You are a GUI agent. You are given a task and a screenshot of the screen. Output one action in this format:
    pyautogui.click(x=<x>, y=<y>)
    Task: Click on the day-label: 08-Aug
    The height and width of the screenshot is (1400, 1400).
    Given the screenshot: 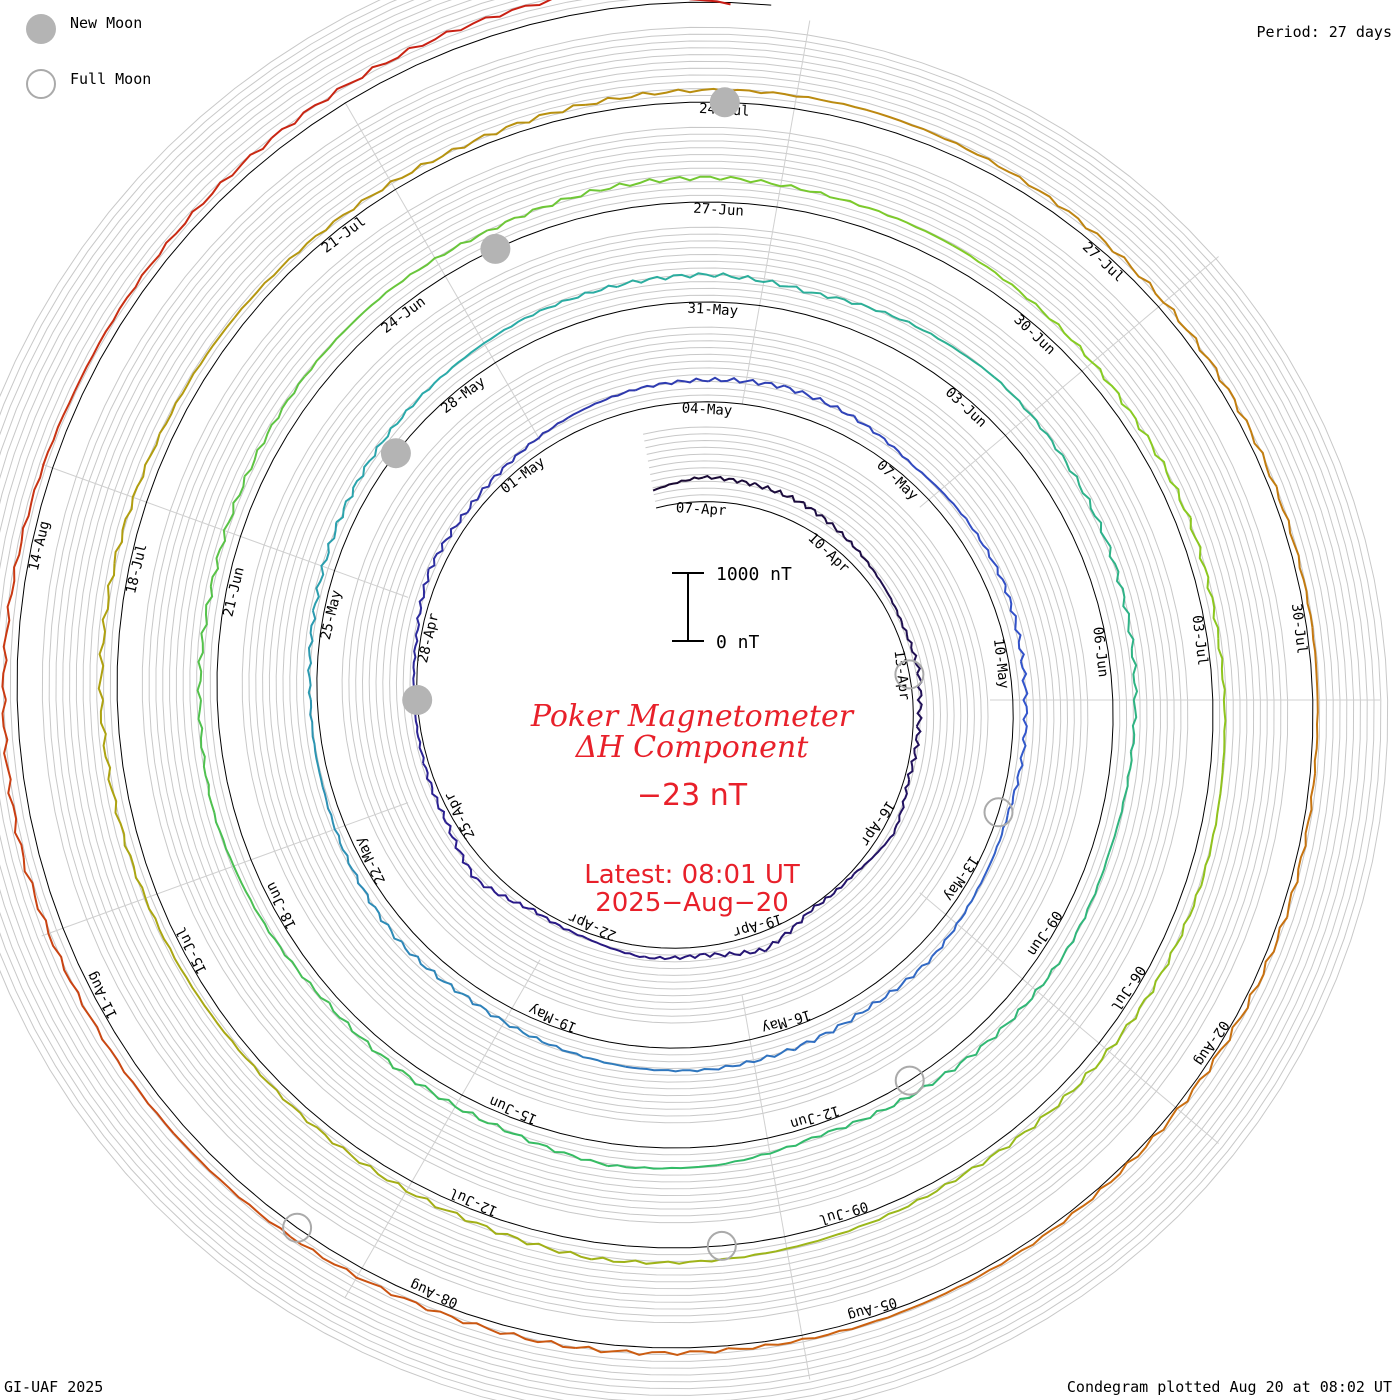 What is the action you would take?
    pyautogui.click(x=434, y=1293)
    